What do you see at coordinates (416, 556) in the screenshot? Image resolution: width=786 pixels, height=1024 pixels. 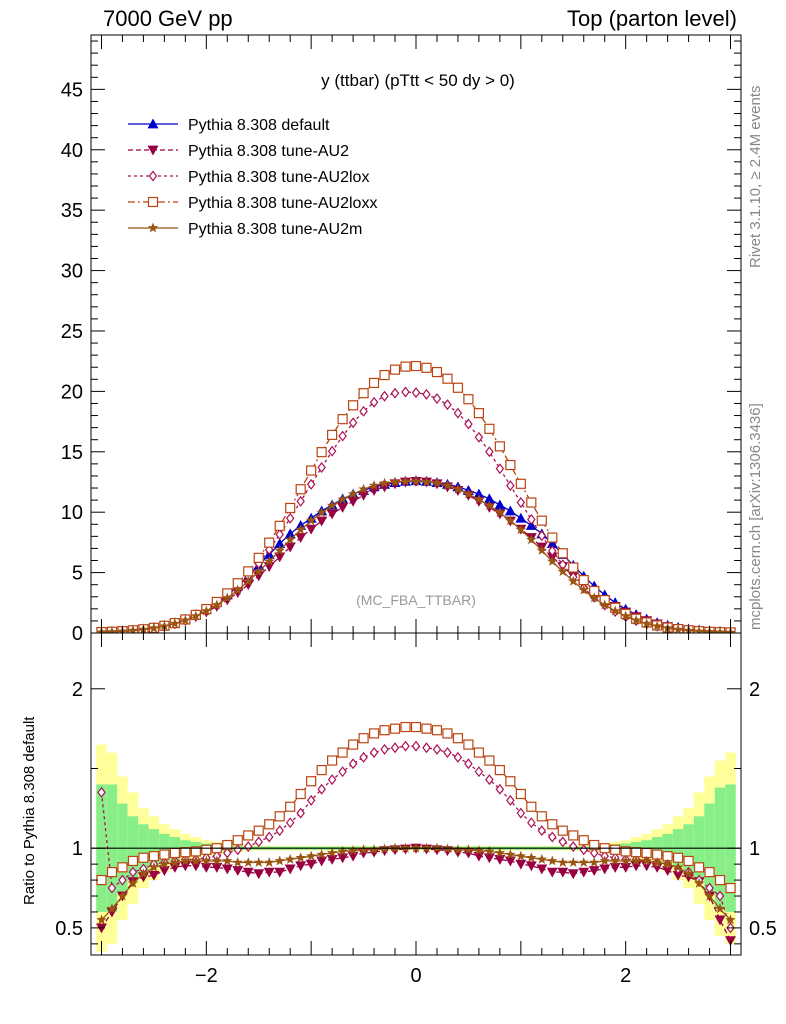 I see `main-line-default` at bounding box center [416, 556].